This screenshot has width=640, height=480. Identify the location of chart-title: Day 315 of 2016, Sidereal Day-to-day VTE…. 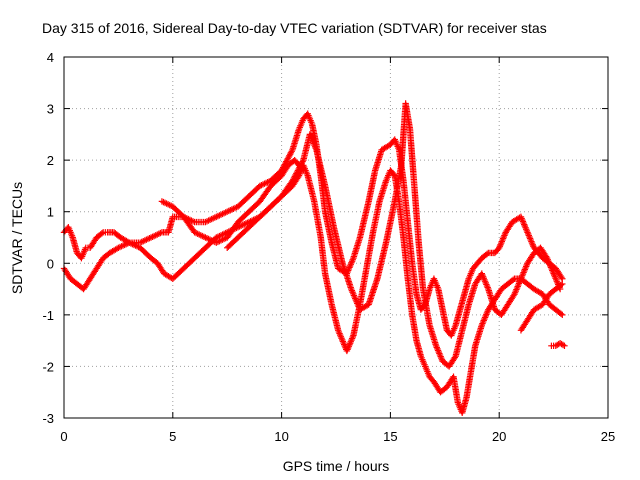
(294, 28).